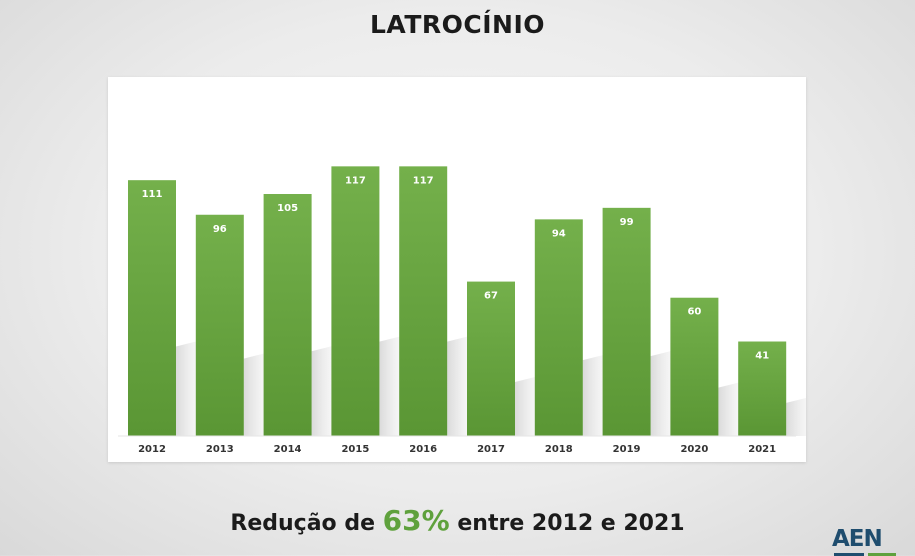  Describe the element at coordinates (796, 416) in the screenshot. I see `bar-shadow` at that location.